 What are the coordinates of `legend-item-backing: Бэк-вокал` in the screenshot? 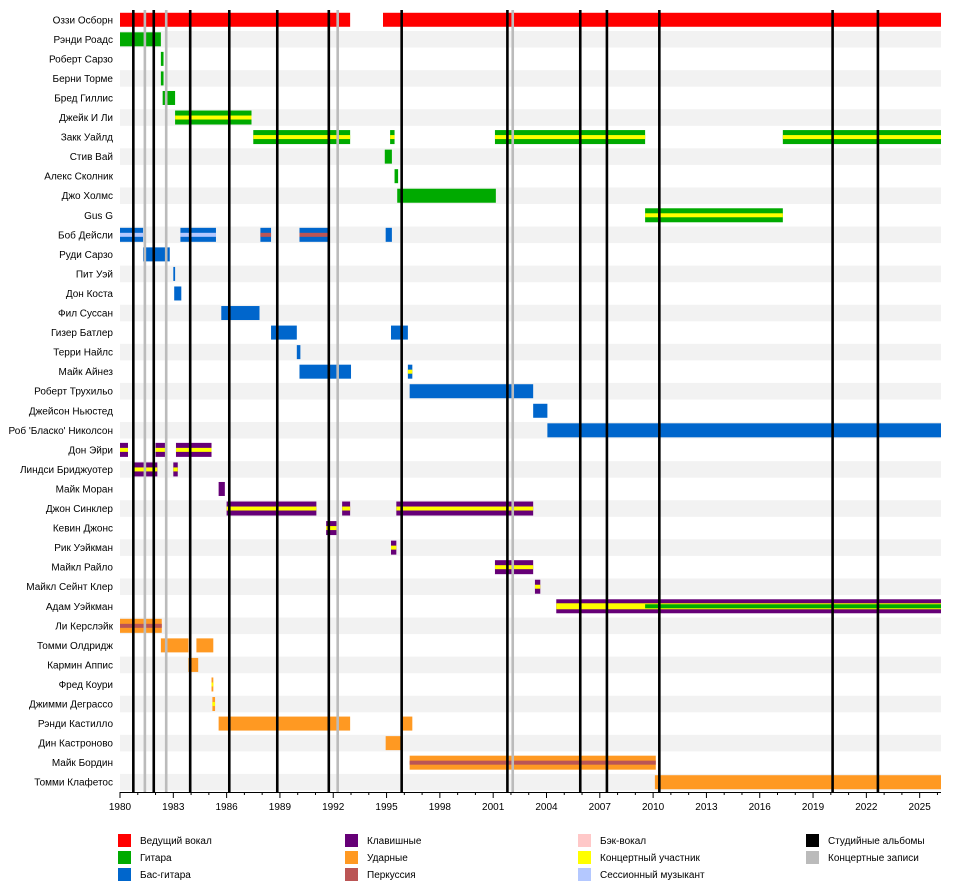 It's located at (612, 840).